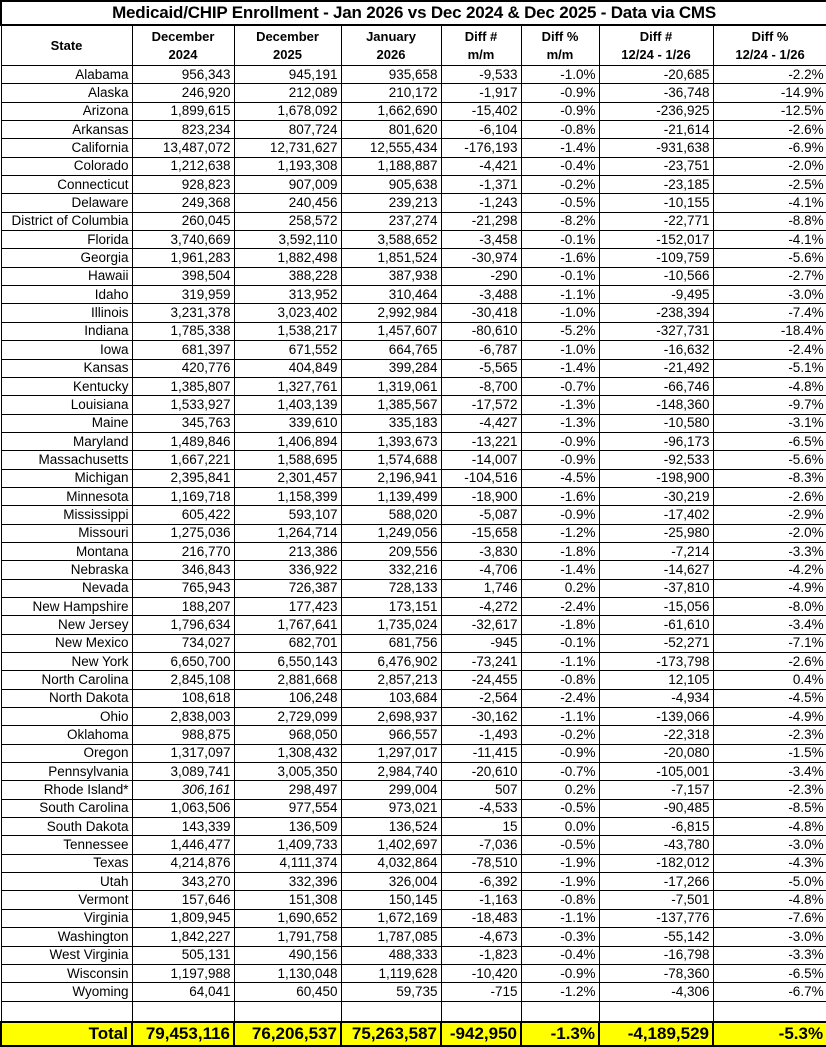  Describe the element at coordinates (287, 240) in the screenshot. I see `cell-dec-2025: 3,592,110` at that location.